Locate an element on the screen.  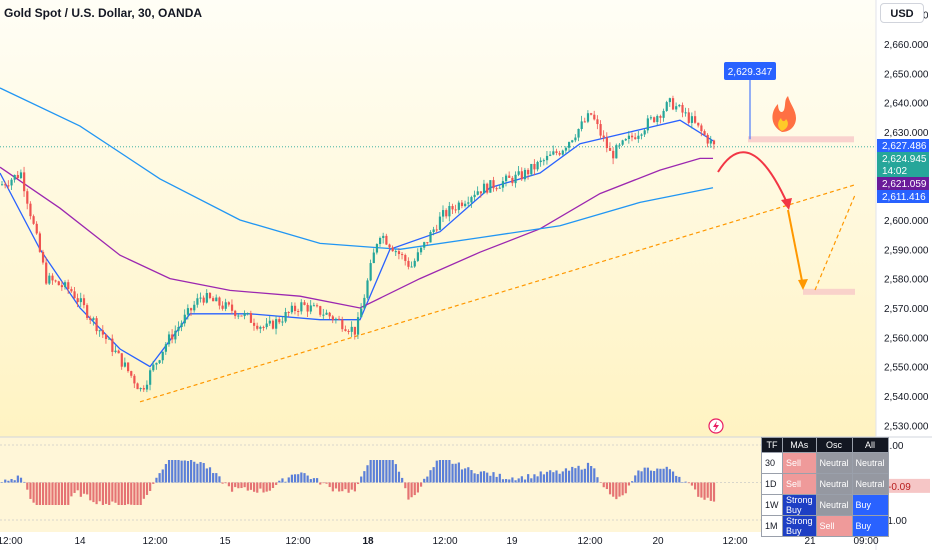
rebound-projection-line is located at coordinates (835, 242).